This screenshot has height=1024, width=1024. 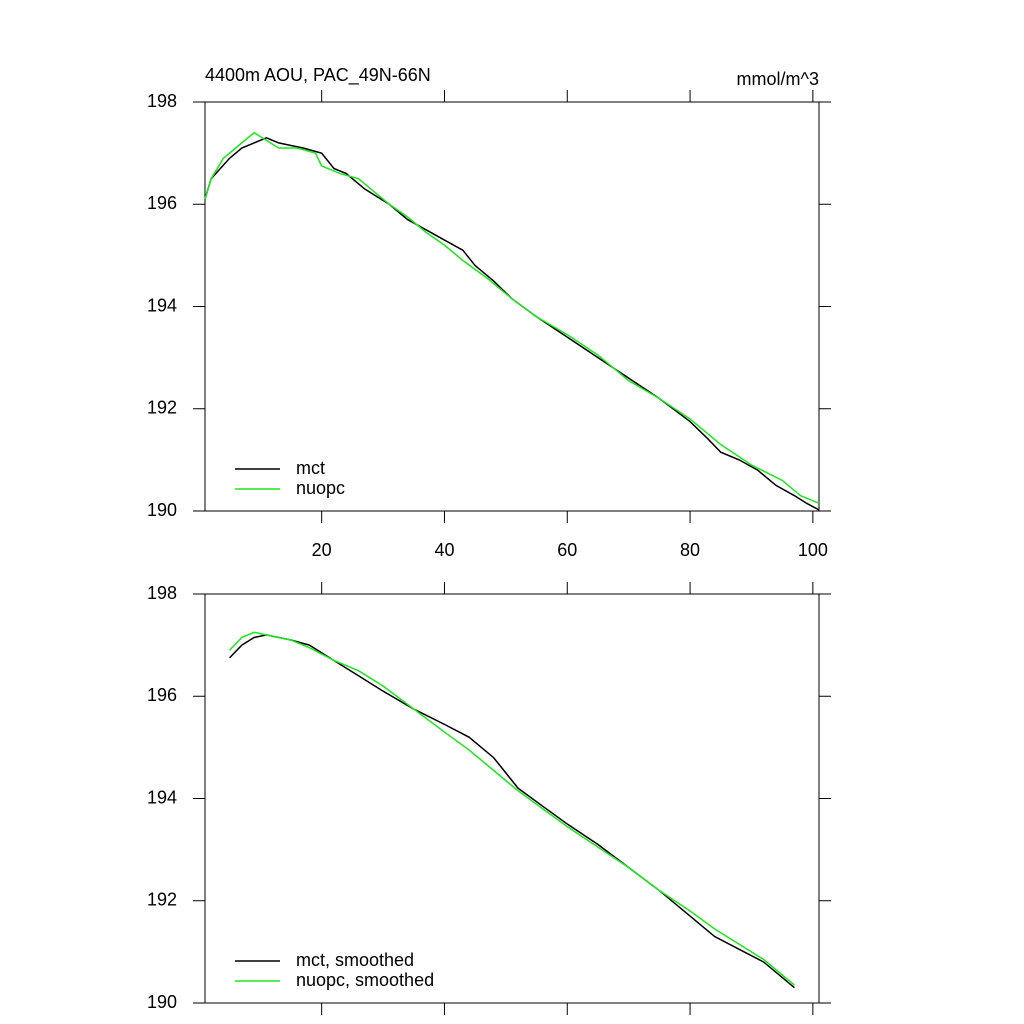 What do you see at coordinates (567, 550) in the screenshot?
I see `x-tick-label: 60` at bounding box center [567, 550].